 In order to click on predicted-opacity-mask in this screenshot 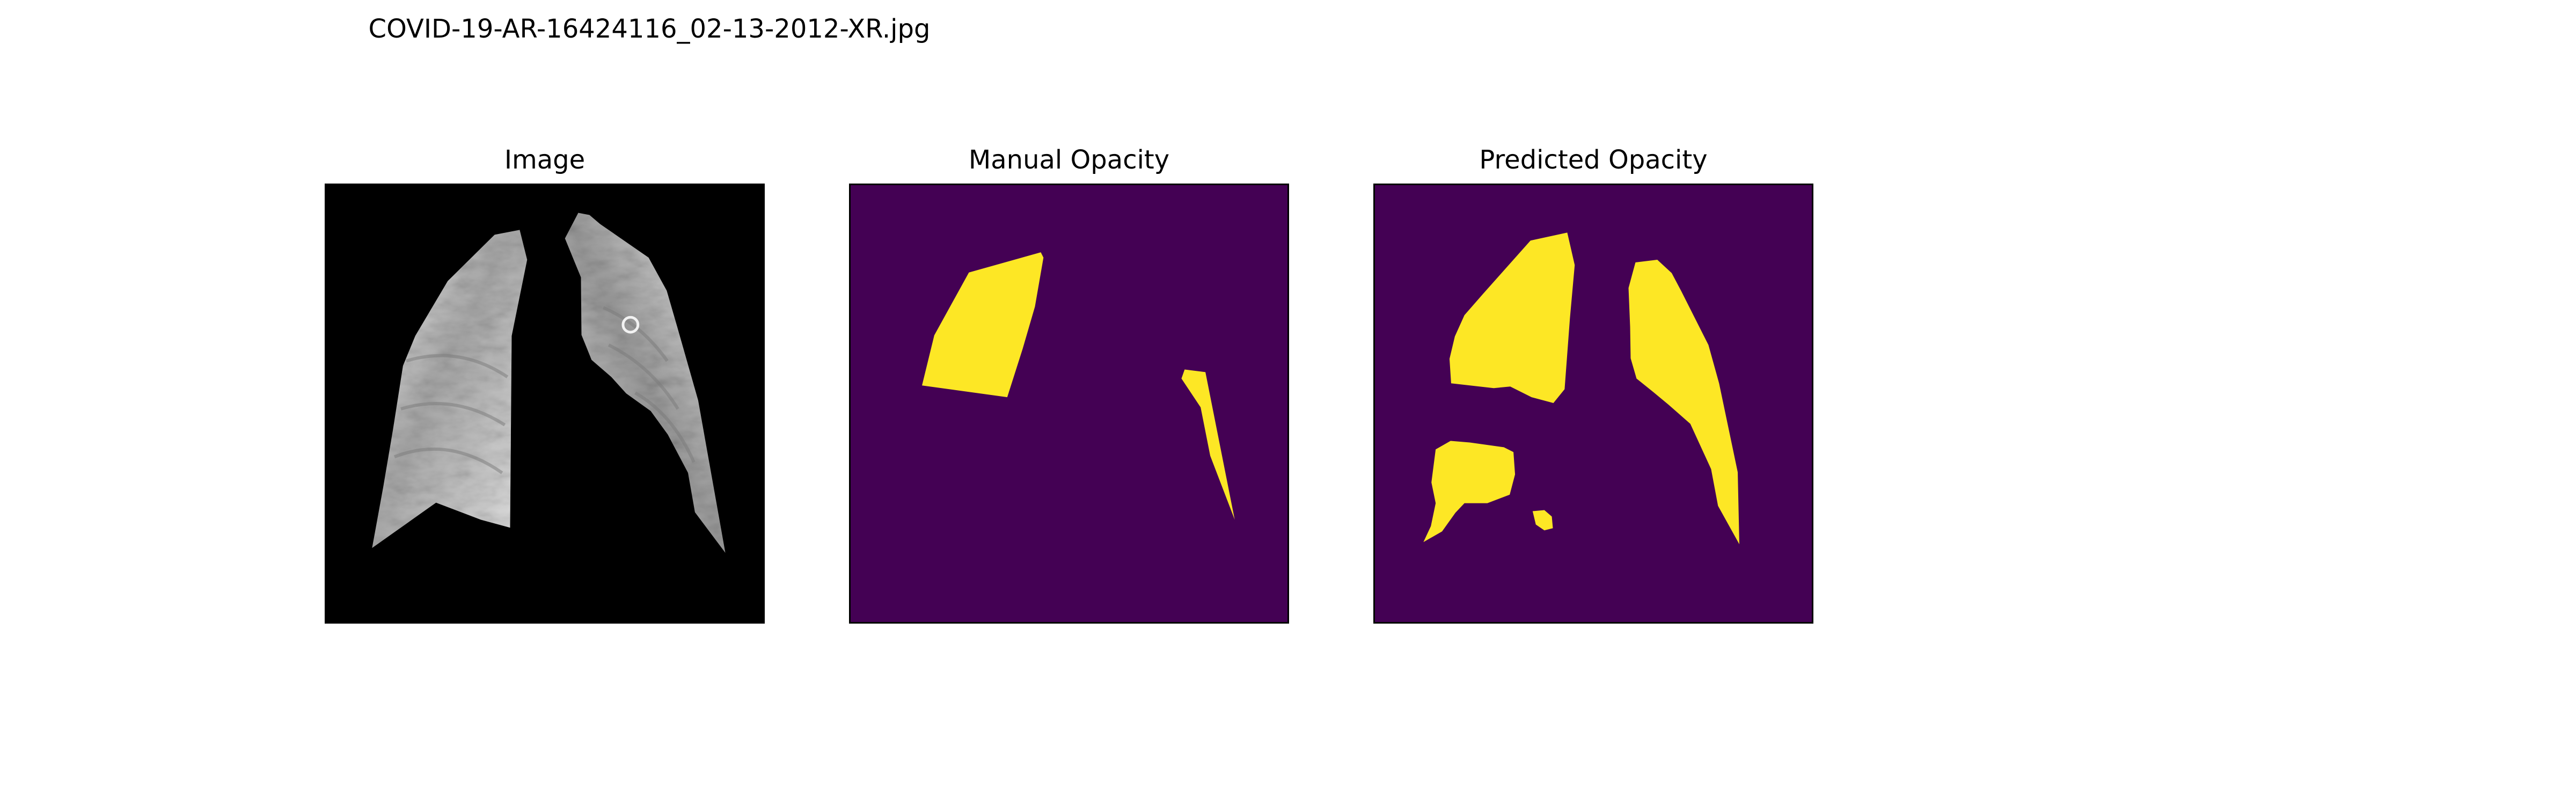, I will do `click(1593, 403)`.